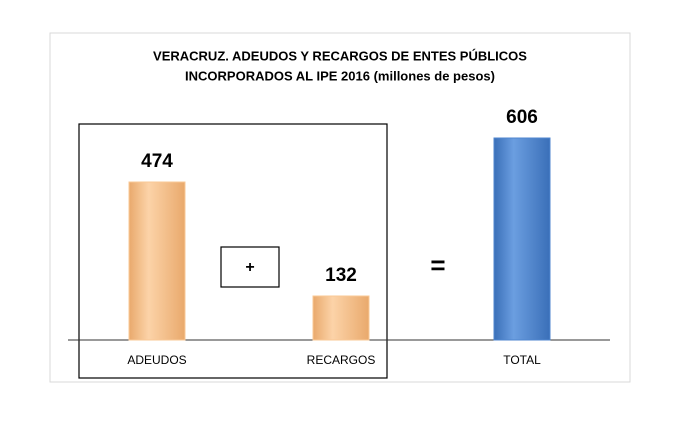 The image size is (700, 432). What do you see at coordinates (522, 117) in the screenshot?
I see `data-label: 606` at bounding box center [522, 117].